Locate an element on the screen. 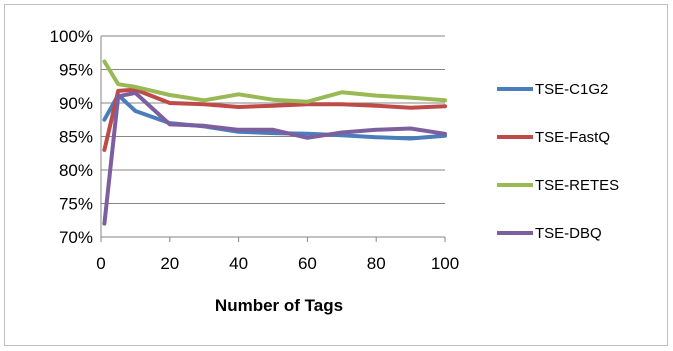 This screenshot has width=673, height=351. series-line-tse-c1g2 is located at coordinates (274, 117).